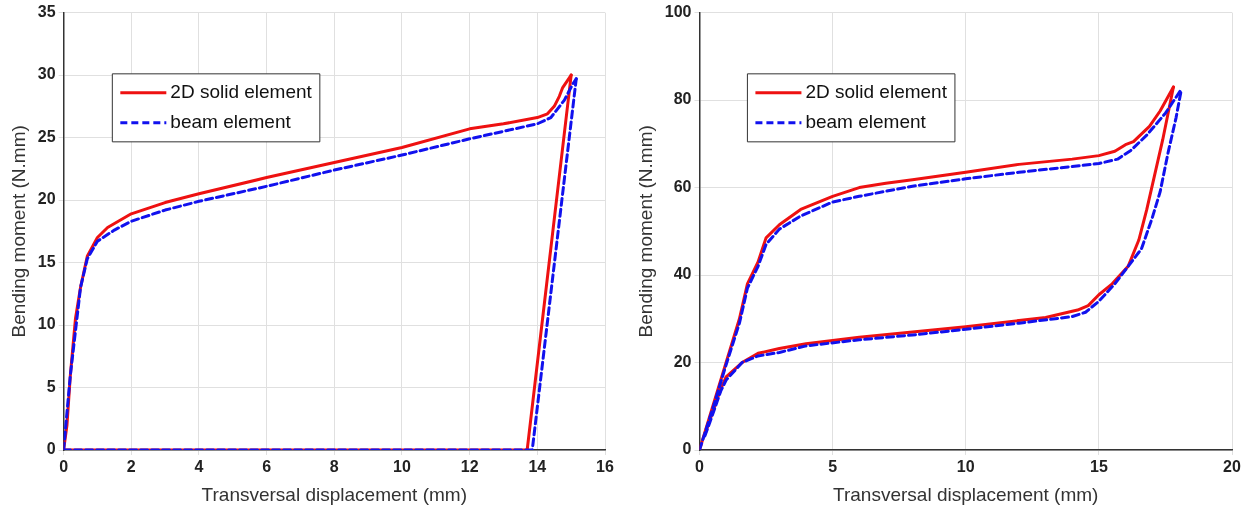 Image resolution: width=1254 pixels, height=515 pixels. What do you see at coordinates (46, 12) in the screenshot?
I see `y-tick-label: 35` at bounding box center [46, 12].